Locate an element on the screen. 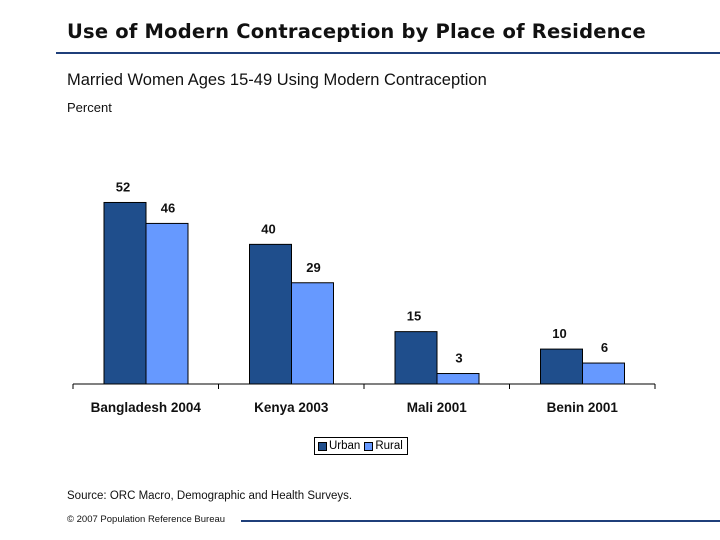 Image resolution: width=720 pixels, height=540 pixels. legend-label-rural: Rural is located at coordinates (389, 446).